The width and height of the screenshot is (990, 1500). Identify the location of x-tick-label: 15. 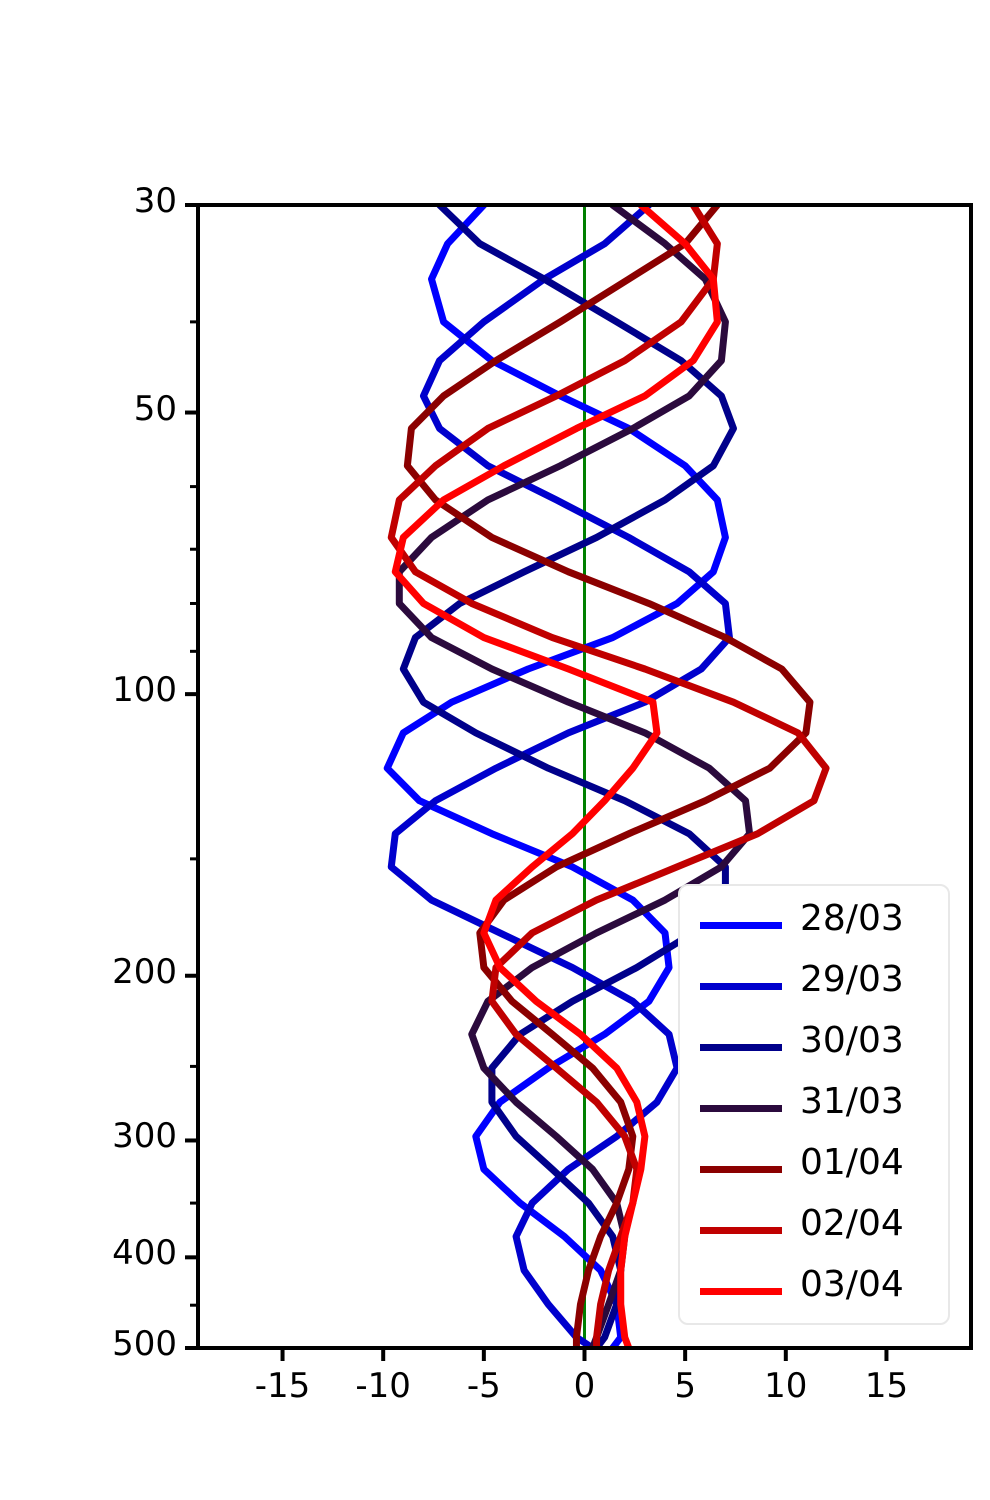
(886, 1386).